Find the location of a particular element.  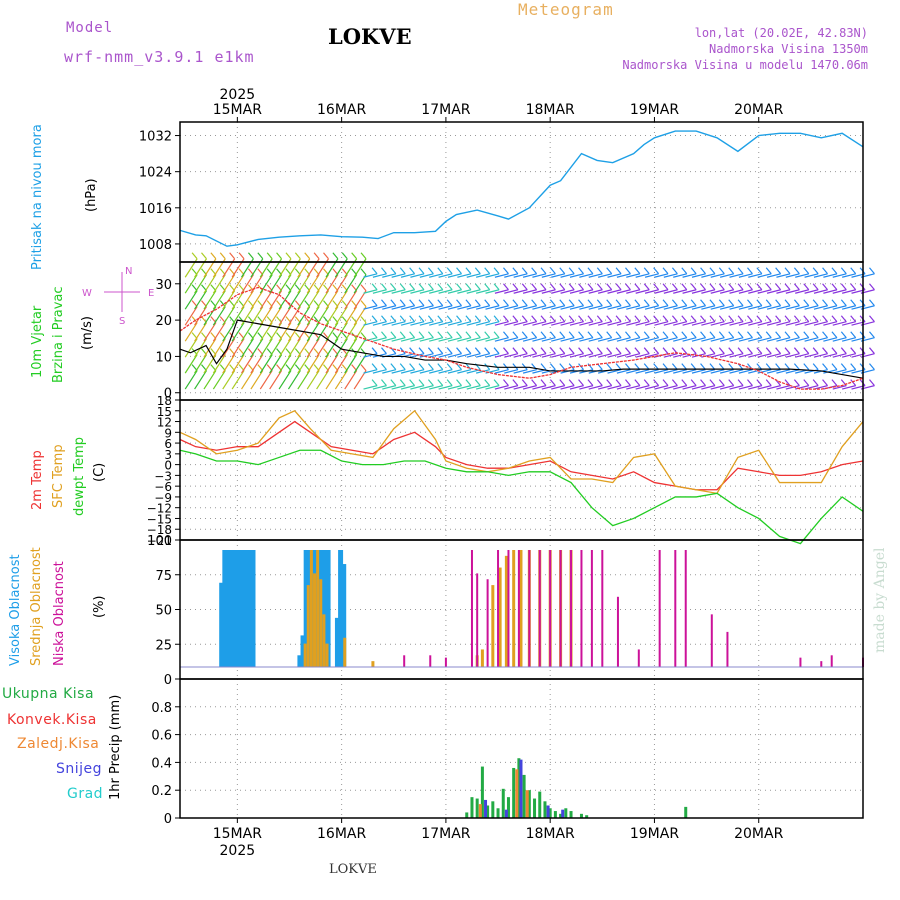

compass-w: W is located at coordinates (87, 293).